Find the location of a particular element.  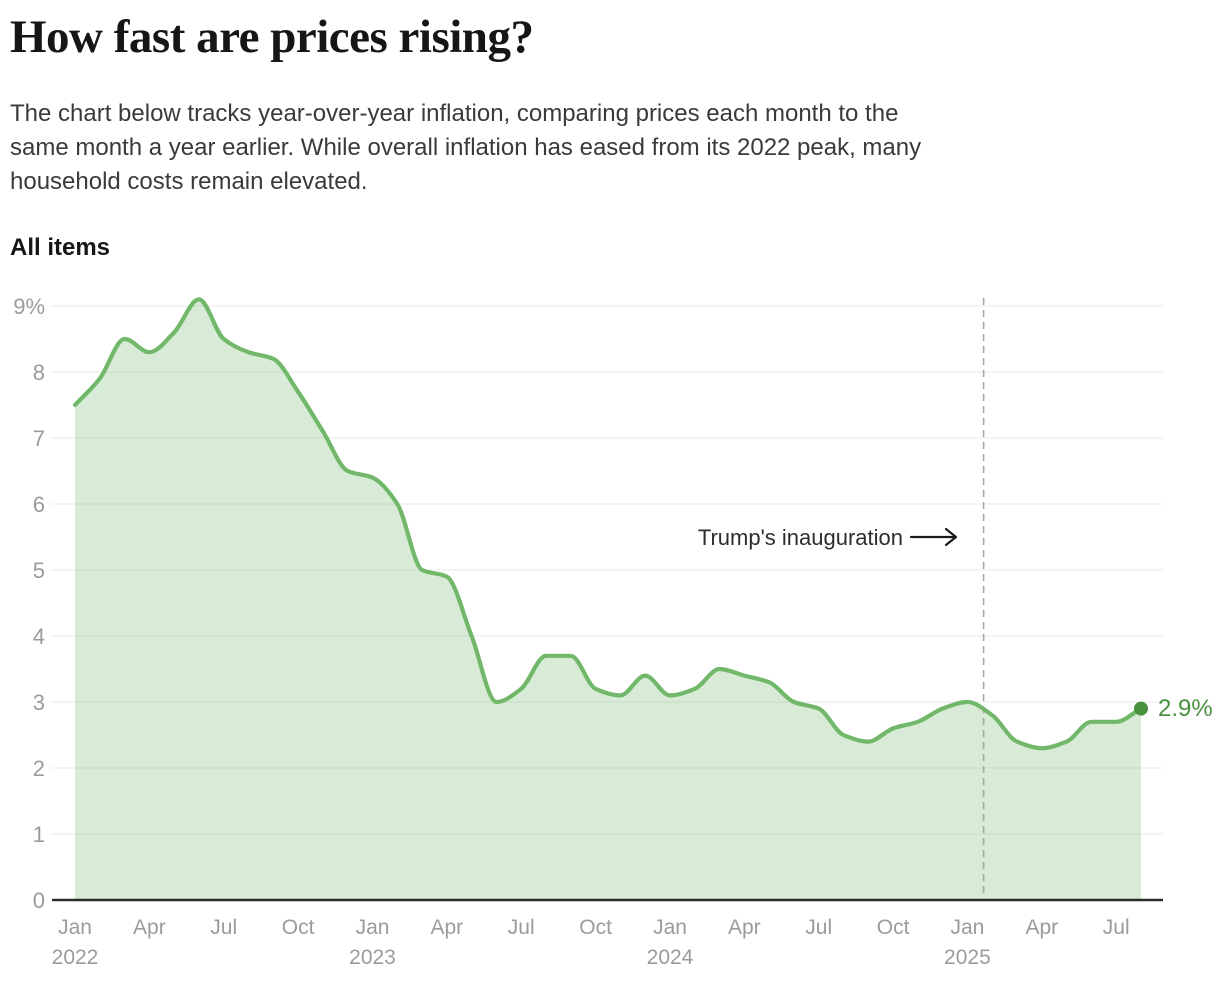

x-axis-year-label: 2023 is located at coordinates (372, 957).